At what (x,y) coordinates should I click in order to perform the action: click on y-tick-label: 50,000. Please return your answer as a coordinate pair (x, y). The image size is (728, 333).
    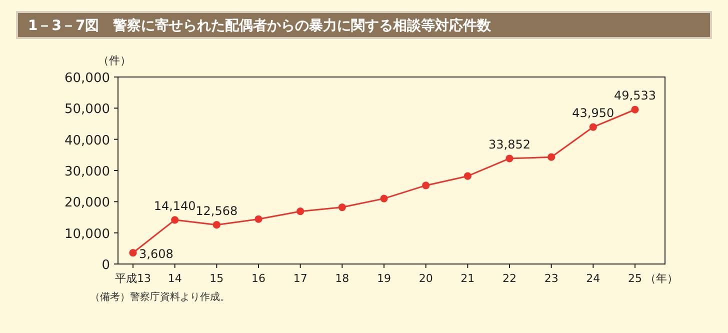
    Looking at the image, I should click on (87, 110).